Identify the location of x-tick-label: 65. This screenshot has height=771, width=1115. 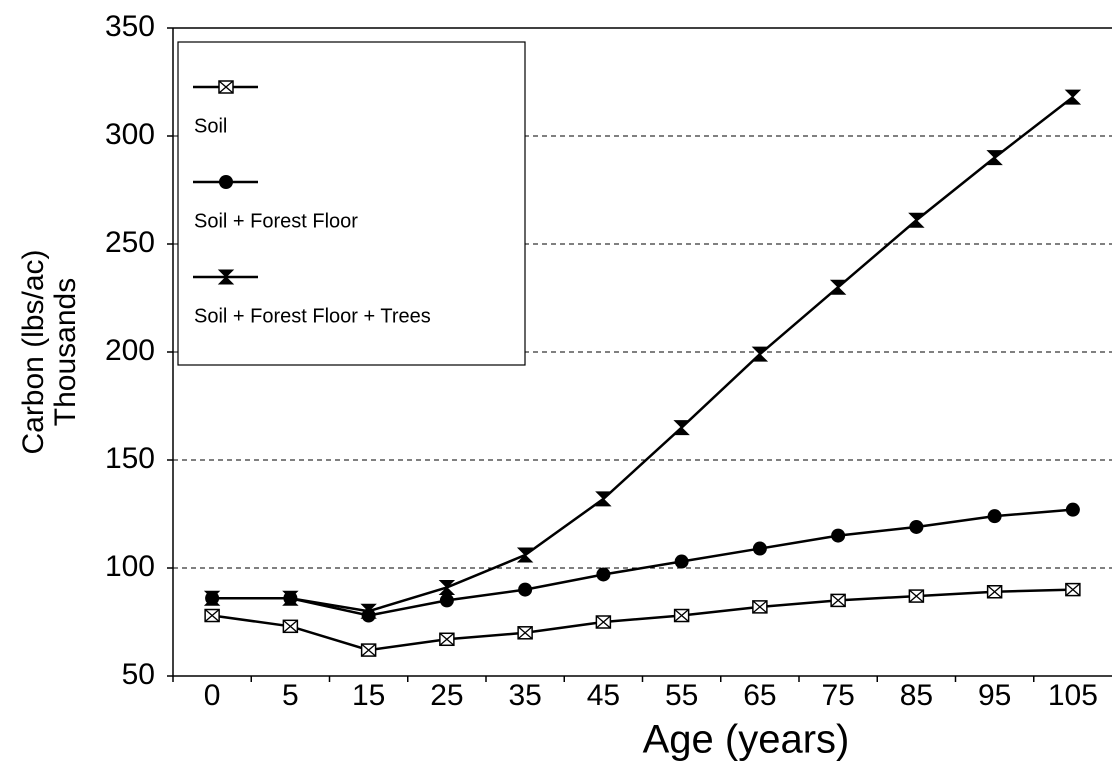
(759, 695).